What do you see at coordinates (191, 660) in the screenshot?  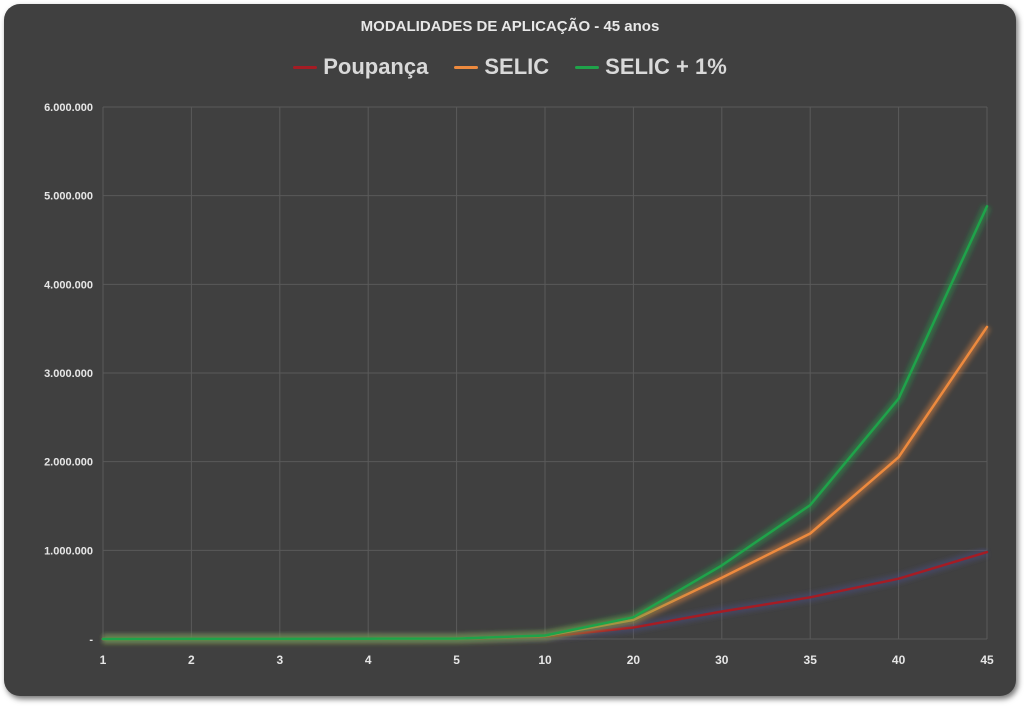 I see `x-tick-label: 2` at bounding box center [191, 660].